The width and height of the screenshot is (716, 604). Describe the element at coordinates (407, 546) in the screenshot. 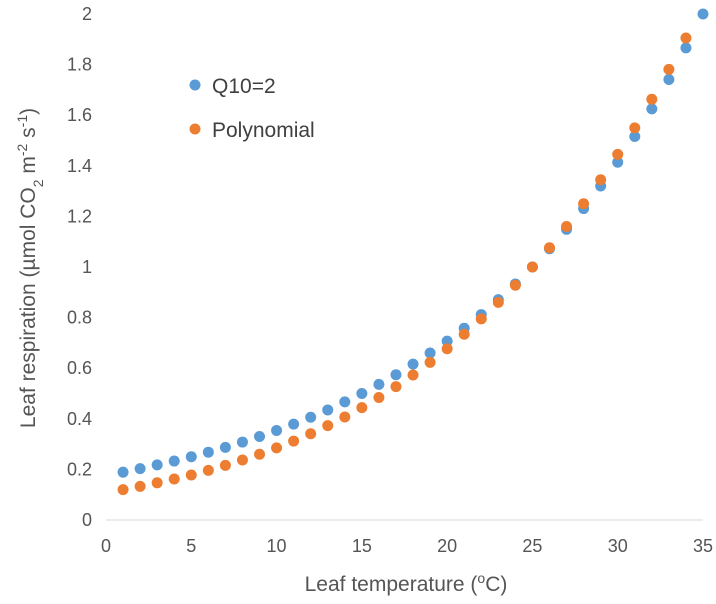

I see `x-tick-labels: 0 5 10 15 20 25 30 35` at that location.